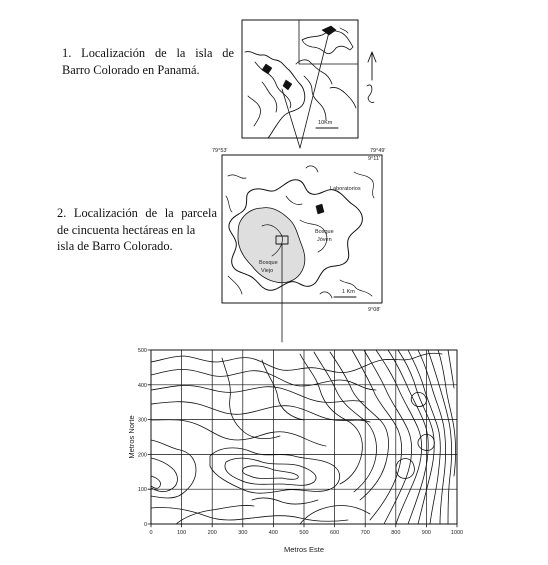 This screenshot has width=548, height=565. I want to click on x-tick-label: 400, so click(273, 533).